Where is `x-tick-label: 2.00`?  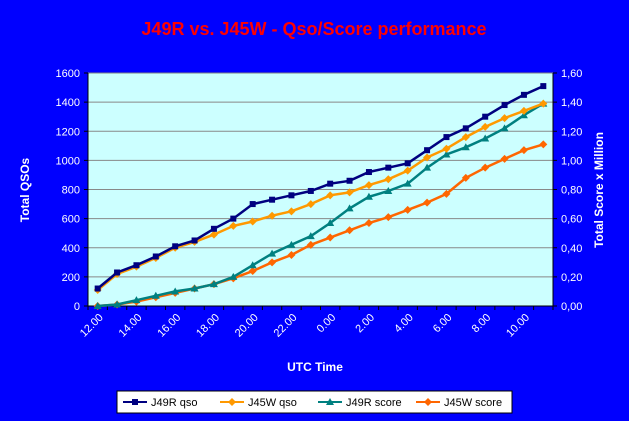
x-tick-label: 2.00 is located at coordinates (365, 324).